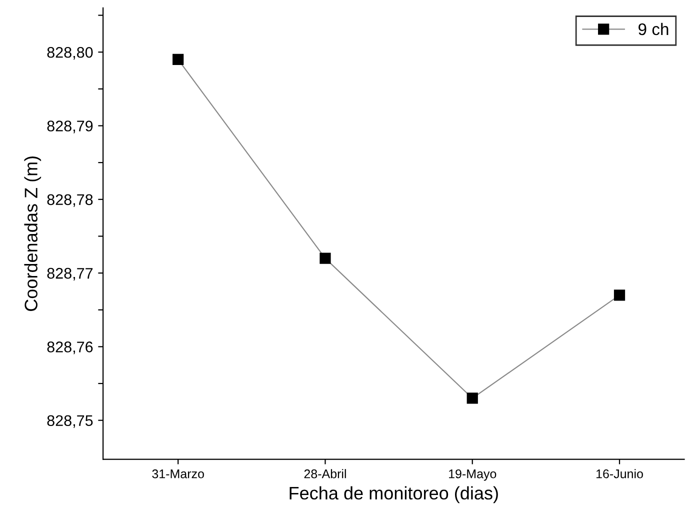  I want to click on x-tick-label: 16-Junio, so click(619, 473).